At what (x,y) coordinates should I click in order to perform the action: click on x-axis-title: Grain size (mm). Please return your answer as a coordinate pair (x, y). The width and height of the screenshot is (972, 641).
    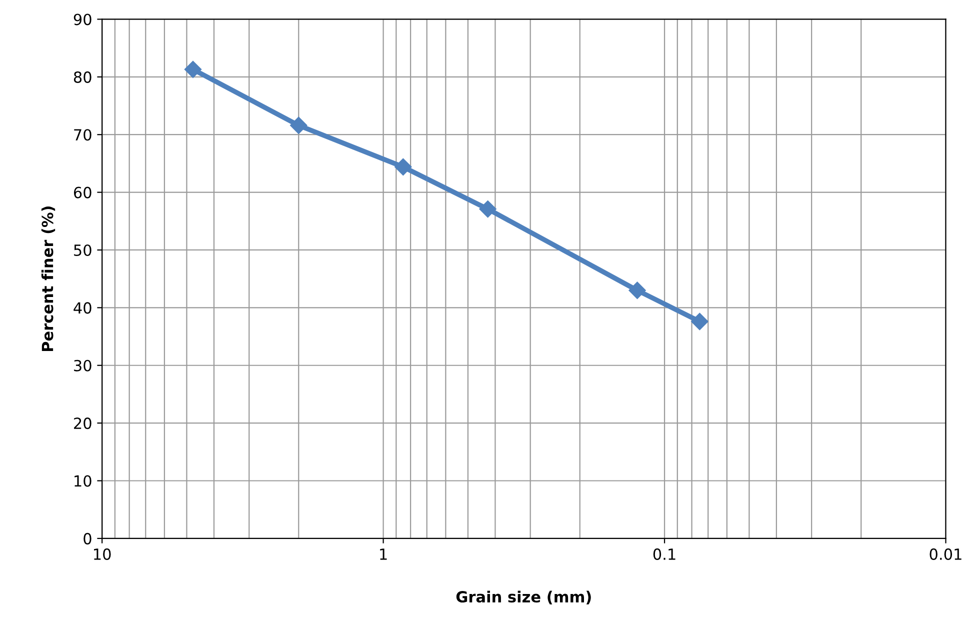
    Looking at the image, I should click on (523, 597).